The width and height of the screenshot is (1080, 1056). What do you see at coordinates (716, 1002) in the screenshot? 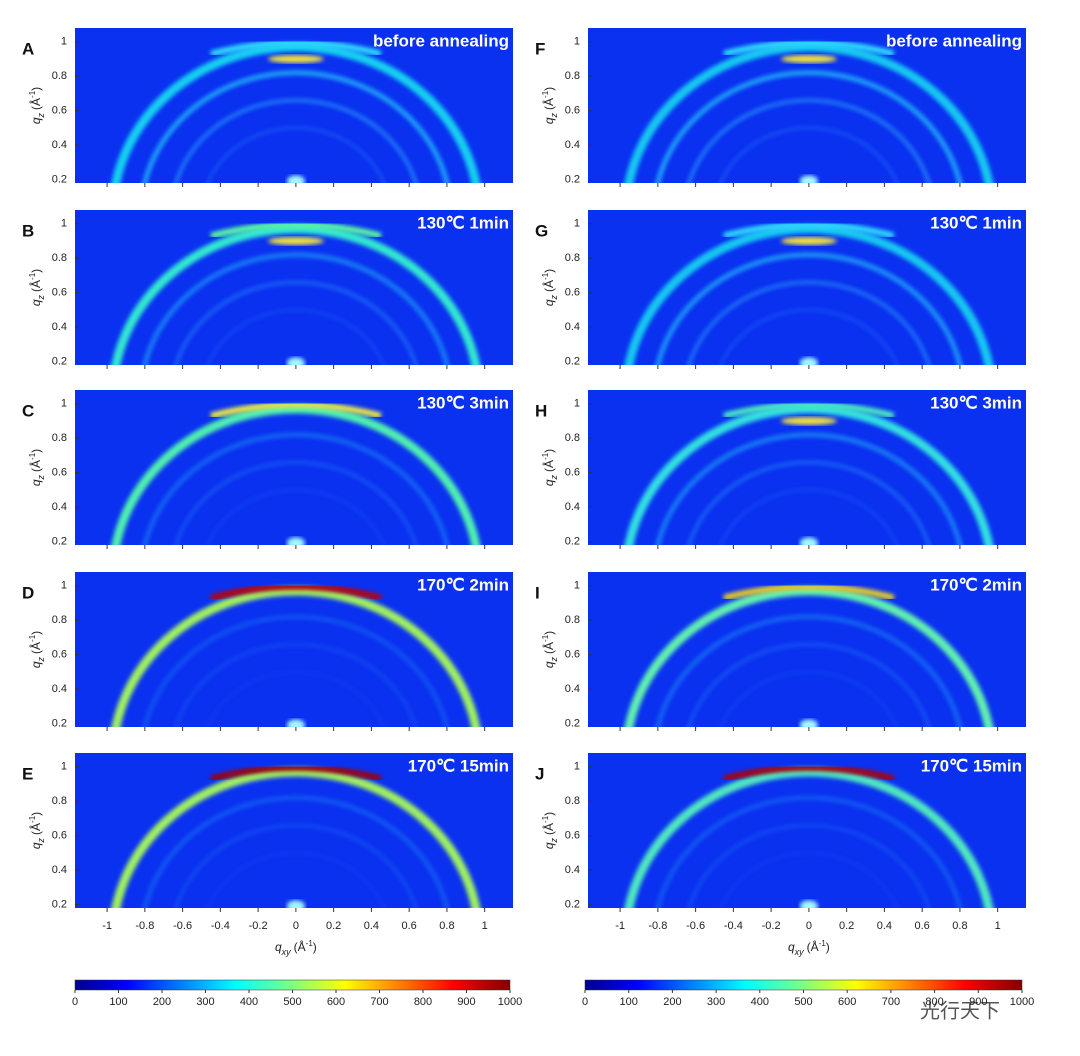
I see `colorbar-tick-label: 300` at bounding box center [716, 1002].